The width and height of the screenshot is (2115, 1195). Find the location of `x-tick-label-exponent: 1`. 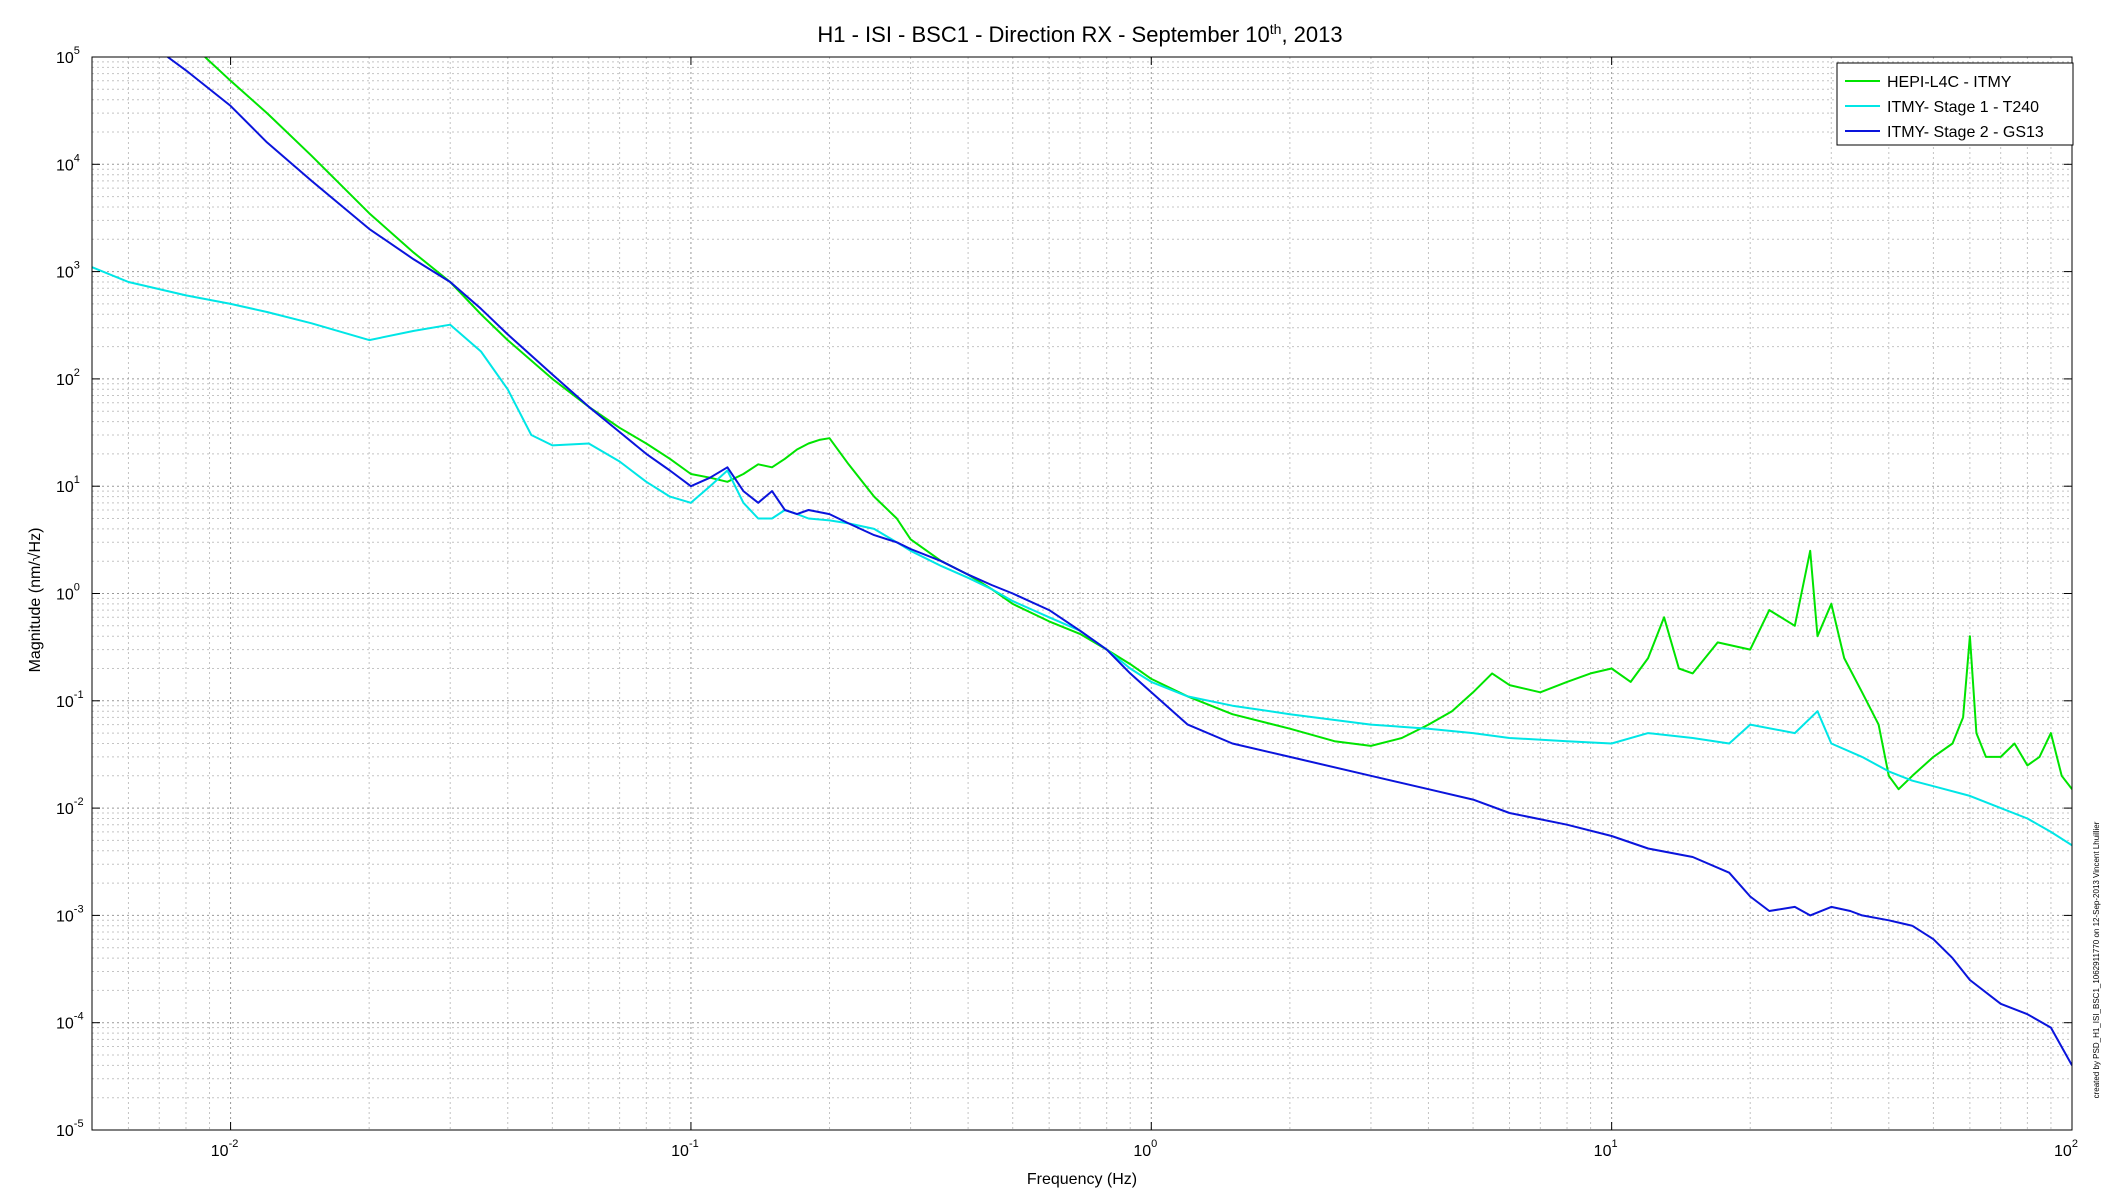

x-tick-label-exponent: 1 is located at coordinates (1614, 1144).